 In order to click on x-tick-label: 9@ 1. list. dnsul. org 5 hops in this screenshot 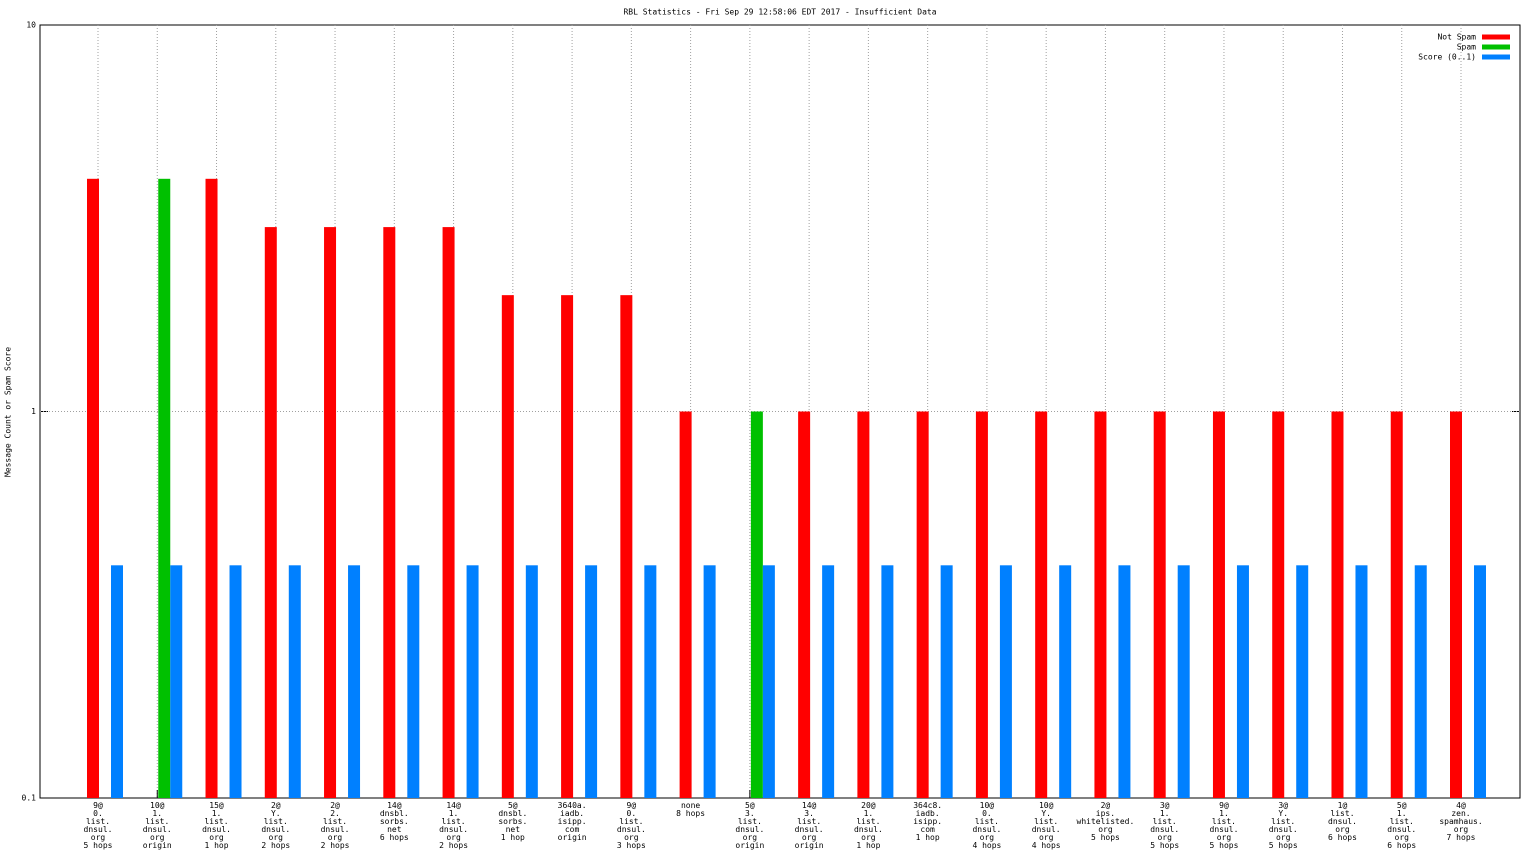, I will do `click(1224, 825)`.